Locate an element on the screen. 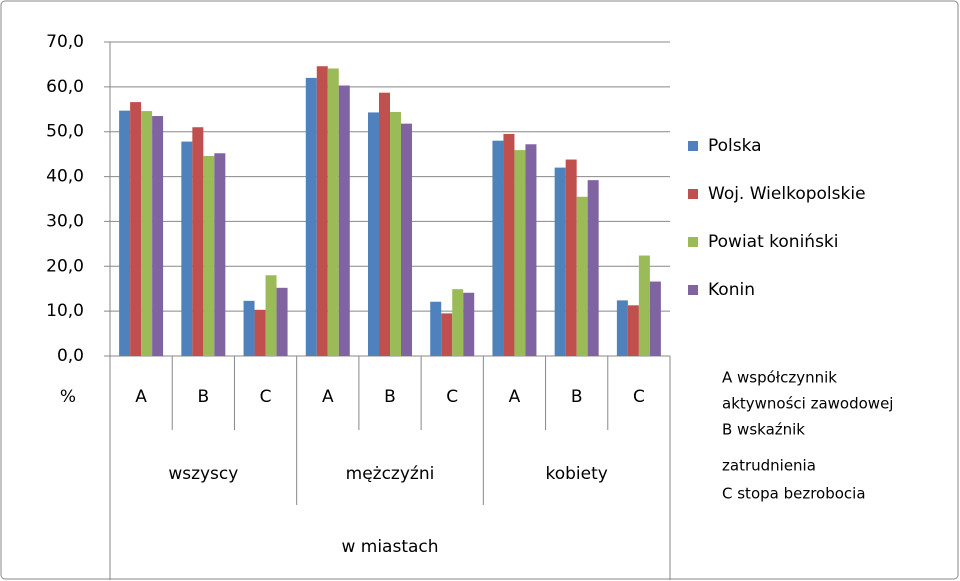 This screenshot has width=960, height=581. legend-label: Konin is located at coordinates (731, 290).